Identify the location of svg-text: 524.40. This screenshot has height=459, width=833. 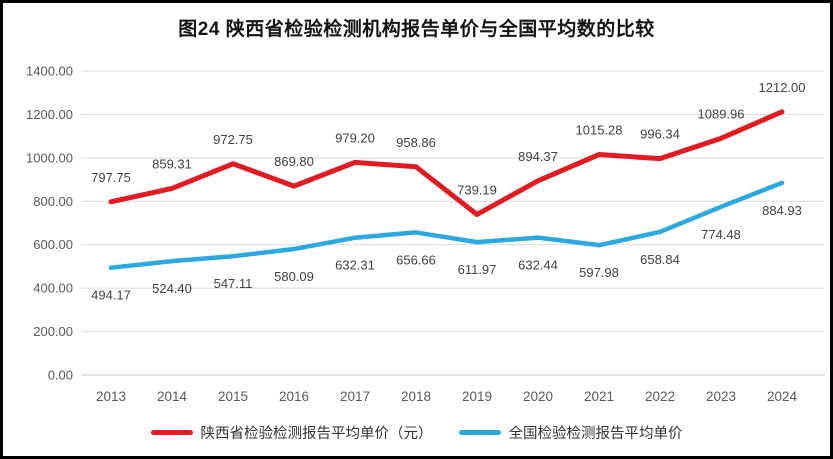
(172, 288).